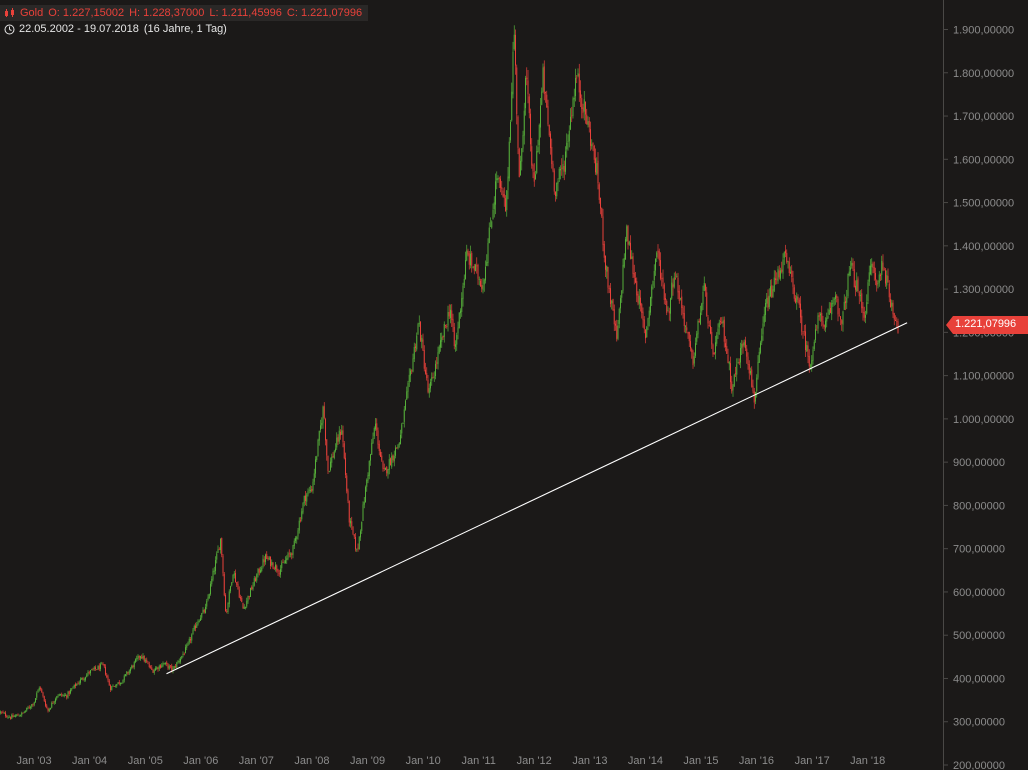 Image resolution: width=1028 pixels, height=770 pixels. Describe the element at coordinates (867, 761) in the screenshot. I see `x-tick-label: Jan '18` at that location.